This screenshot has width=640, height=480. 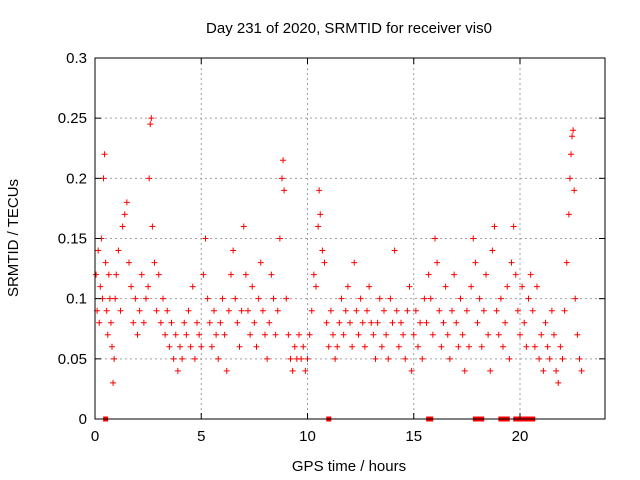 What do you see at coordinates (76, 178) in the screenshot?
I see `y-tick-label: 0.2` at bounding box center [76, 178].